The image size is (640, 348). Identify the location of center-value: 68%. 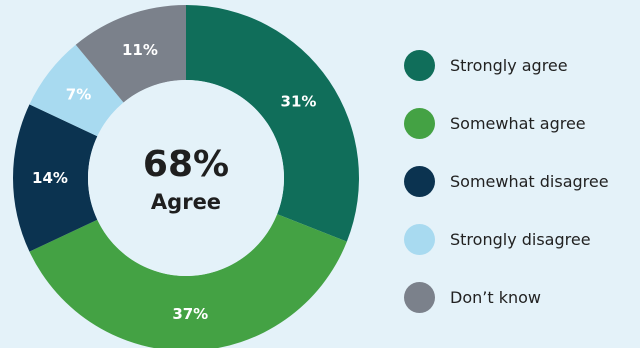
(186, 164).